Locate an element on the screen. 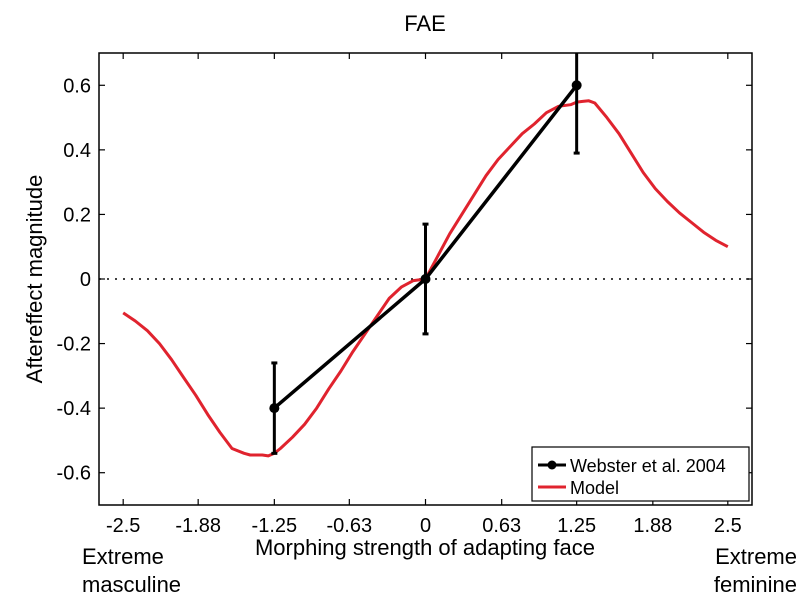 The width and height of the screenshot is (801, 599). y-axis-label: Aftereffect magnitude is located at coordinates (34, 279).